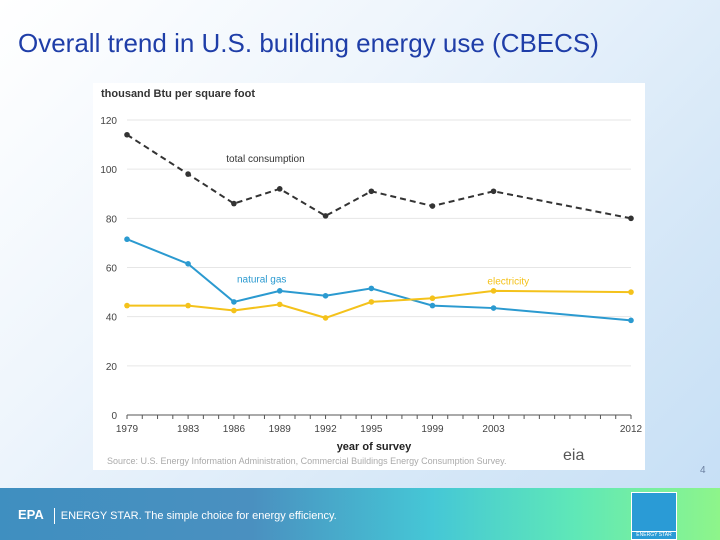  I want to click on x-tick-label: 1983, so click(188, 429).